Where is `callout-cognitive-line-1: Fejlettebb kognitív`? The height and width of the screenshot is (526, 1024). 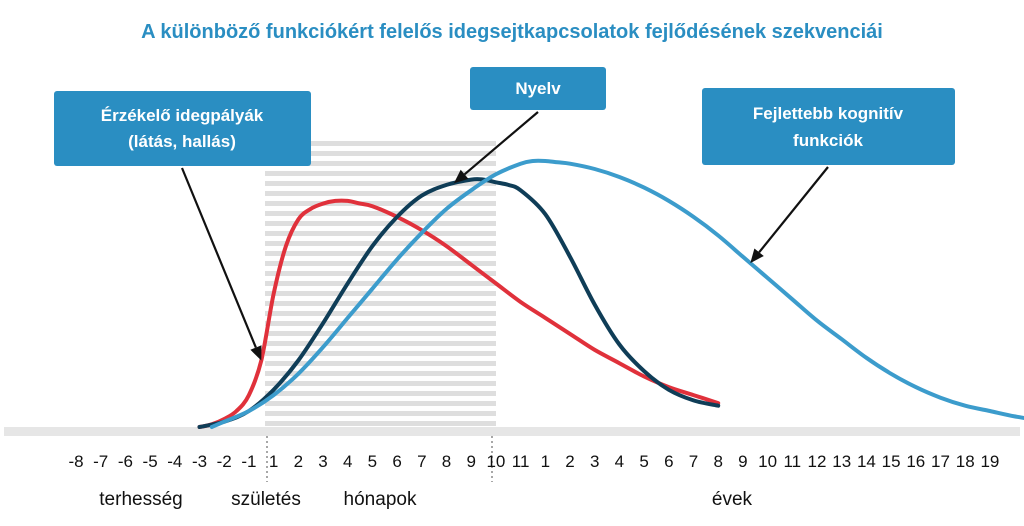
callout-cognitive-line-1: Fejlettebb kognitív is located at coordinates (828, 113).